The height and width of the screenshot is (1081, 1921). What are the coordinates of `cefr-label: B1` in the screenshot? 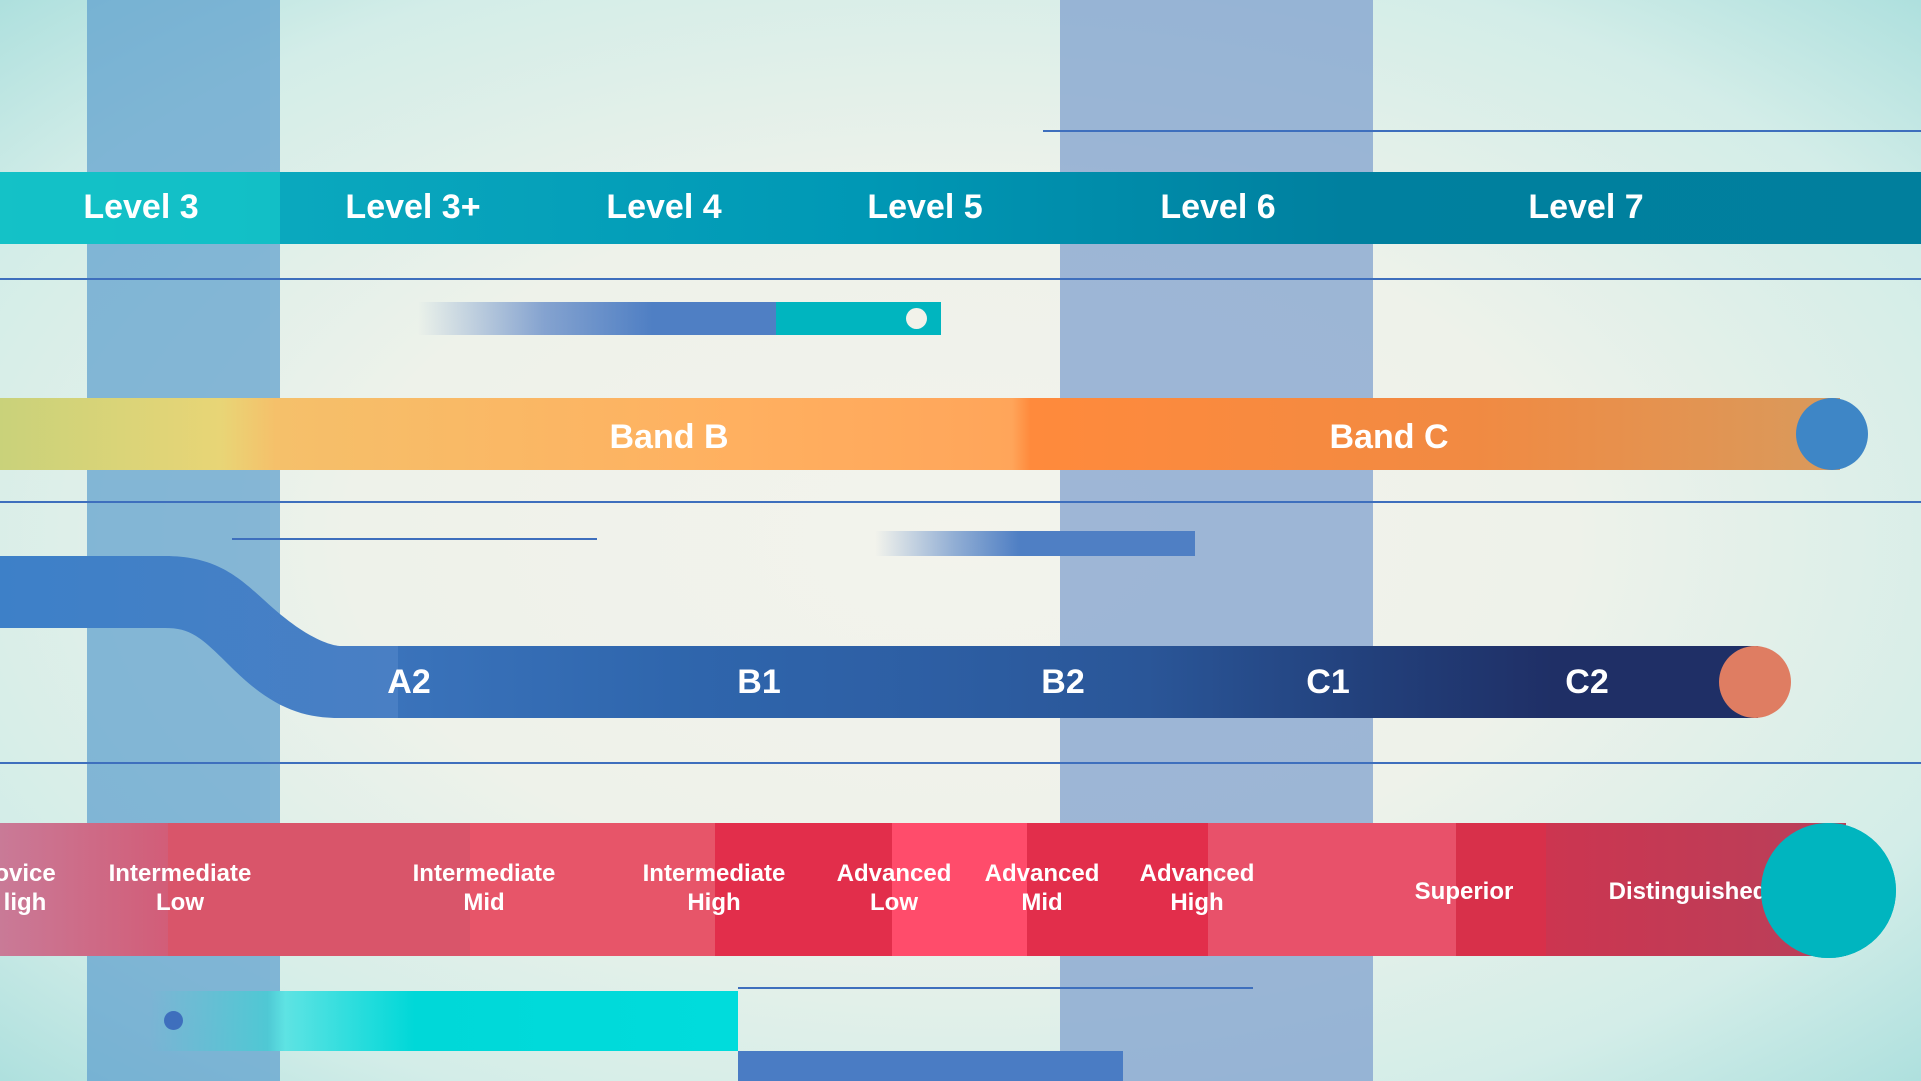 It's located at (759, 682).